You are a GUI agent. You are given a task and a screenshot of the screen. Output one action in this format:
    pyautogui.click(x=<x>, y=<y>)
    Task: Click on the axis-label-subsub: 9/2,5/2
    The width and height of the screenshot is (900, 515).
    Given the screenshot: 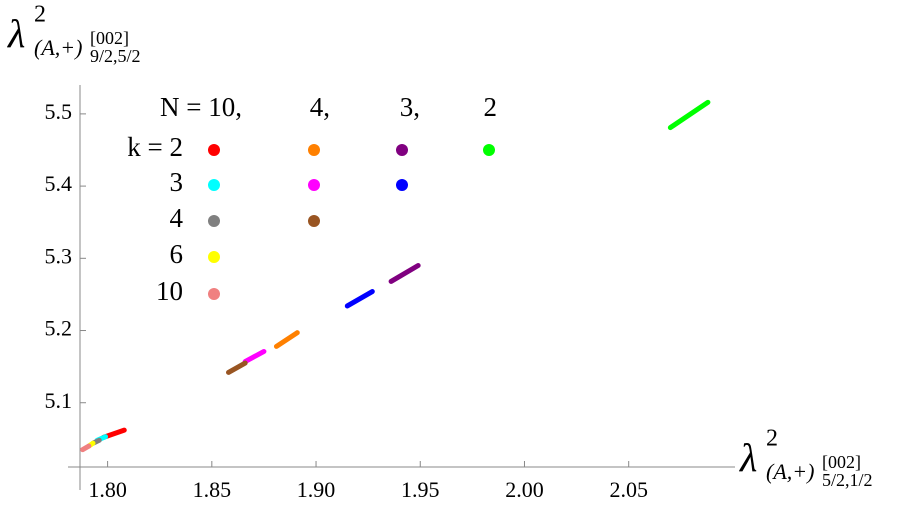 What is the action you would take?
    pyautogui.click(x=115, y=56)
    